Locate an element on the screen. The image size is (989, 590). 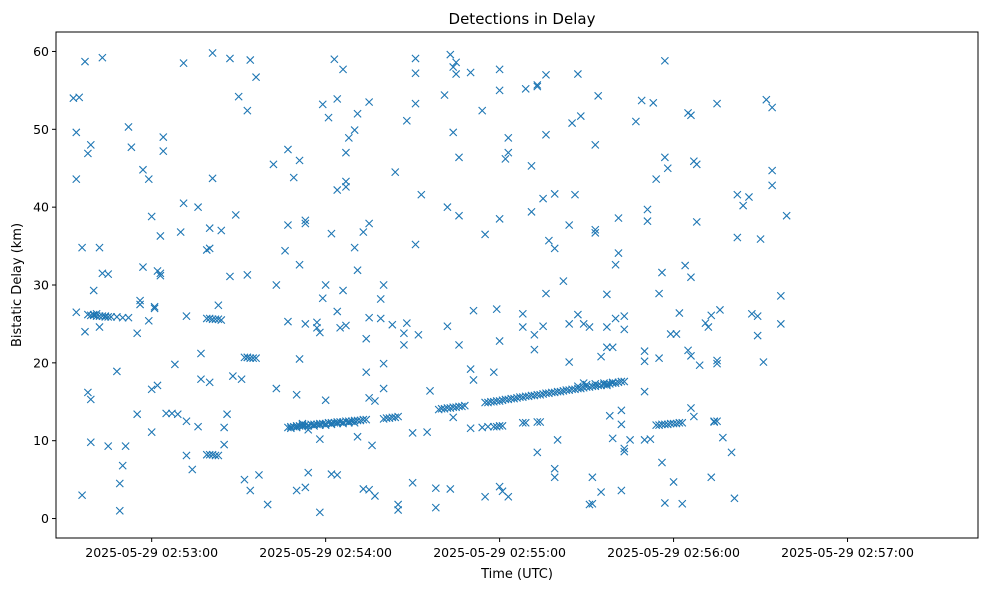
x-tick-label: 2025-05-29 02:55:00 is located at coordinates (499, 552).